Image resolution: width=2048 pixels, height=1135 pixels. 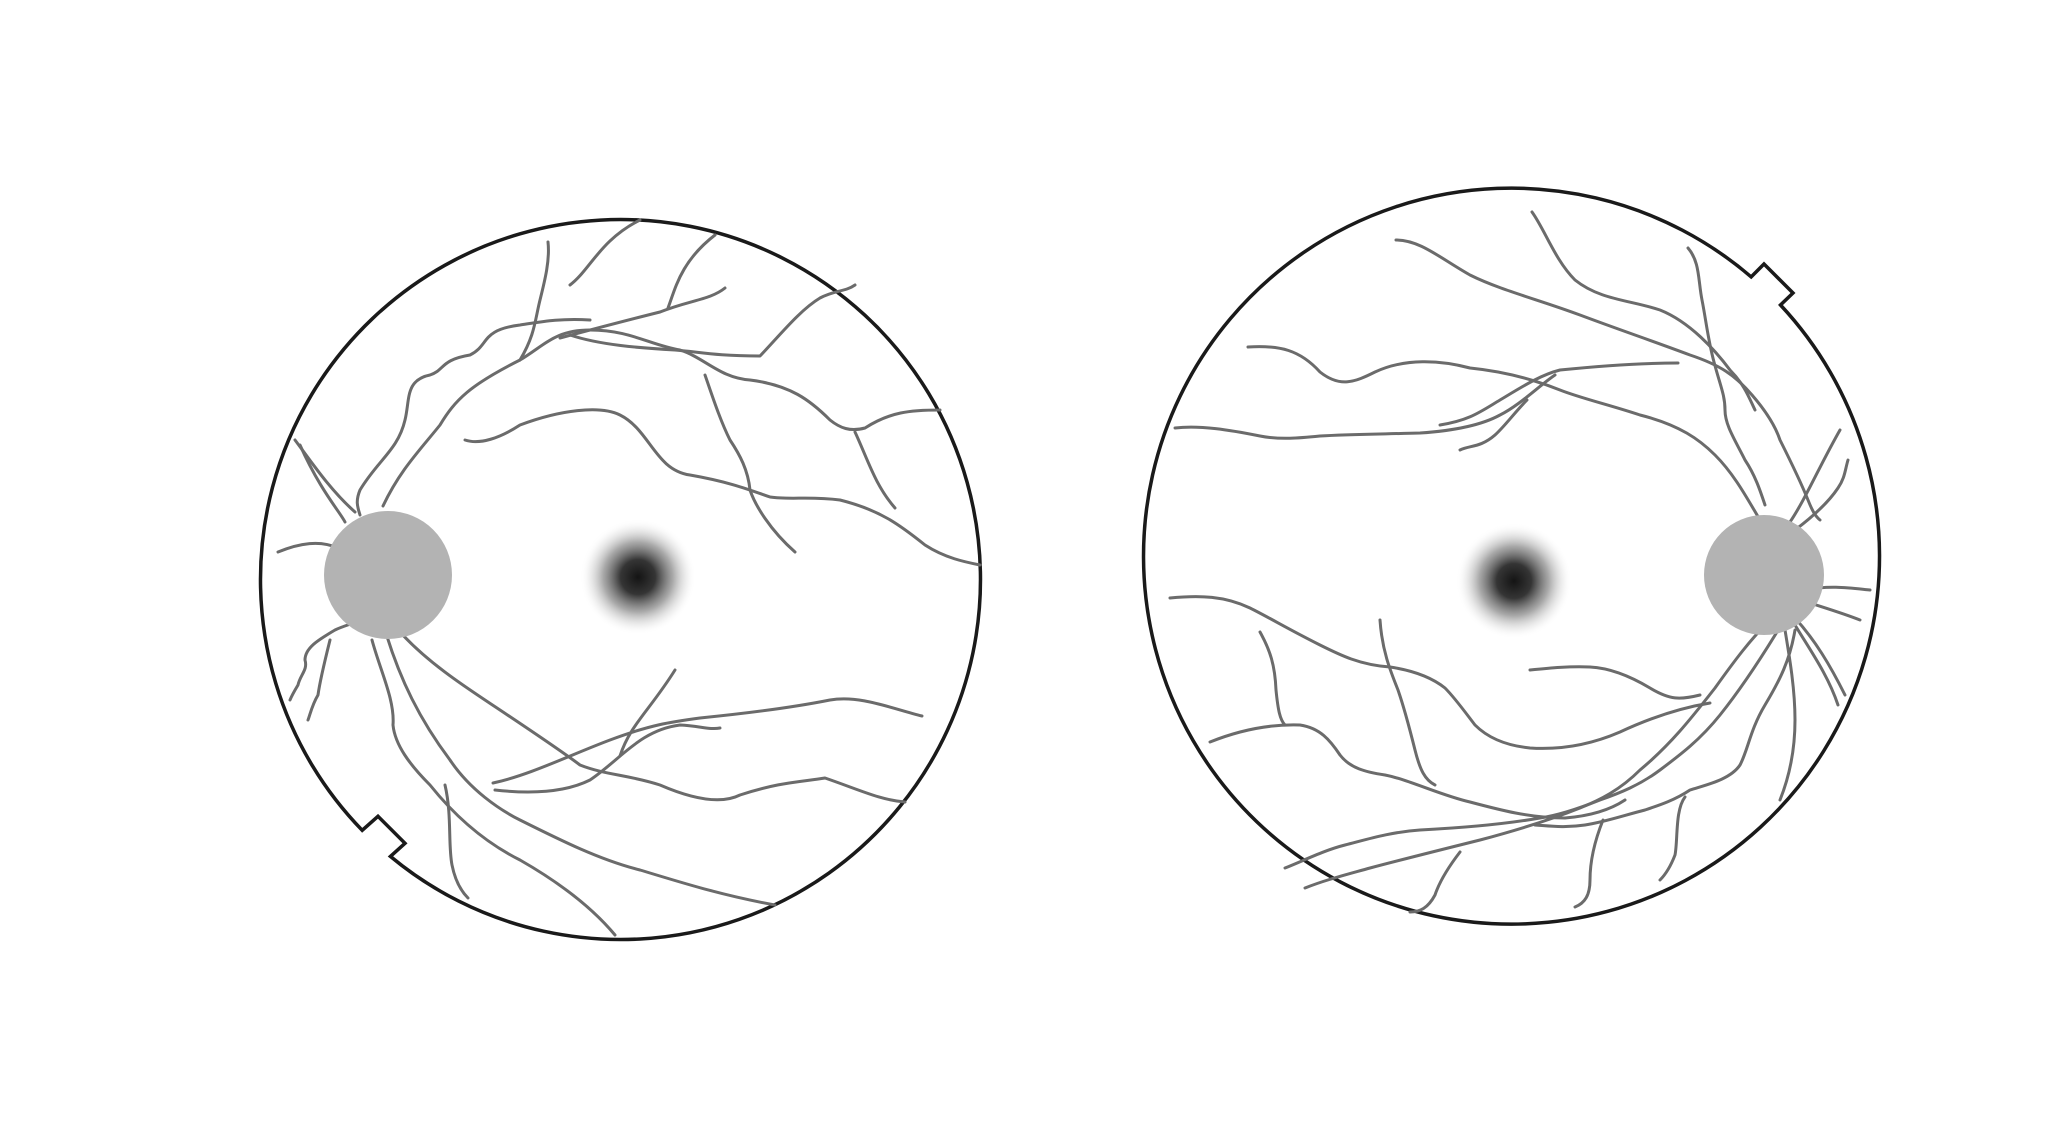 I want to click on right-macula, so click(x=1514, y=581).